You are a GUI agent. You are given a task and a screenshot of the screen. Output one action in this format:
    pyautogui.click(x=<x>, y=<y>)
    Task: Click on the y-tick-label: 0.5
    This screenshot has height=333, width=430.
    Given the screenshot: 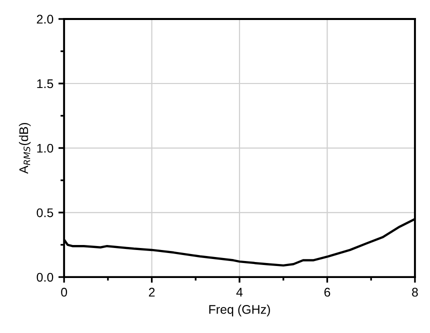 What is the action you would take?
    pyautogui.click(x=45, y=213)
    